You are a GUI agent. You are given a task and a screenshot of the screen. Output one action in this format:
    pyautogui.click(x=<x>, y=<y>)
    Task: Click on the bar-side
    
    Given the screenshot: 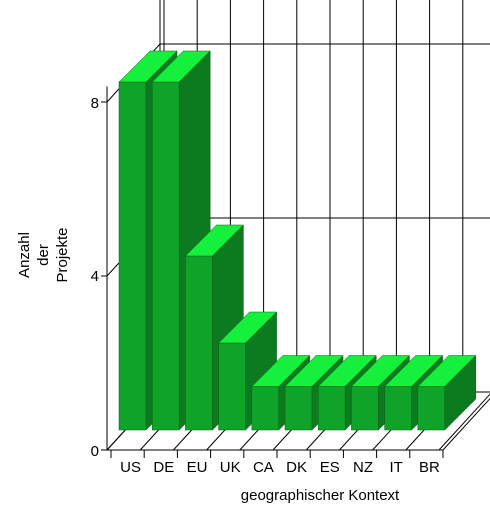 What is the action you would take?
    pyautogui.click(x=460, y=392)
    